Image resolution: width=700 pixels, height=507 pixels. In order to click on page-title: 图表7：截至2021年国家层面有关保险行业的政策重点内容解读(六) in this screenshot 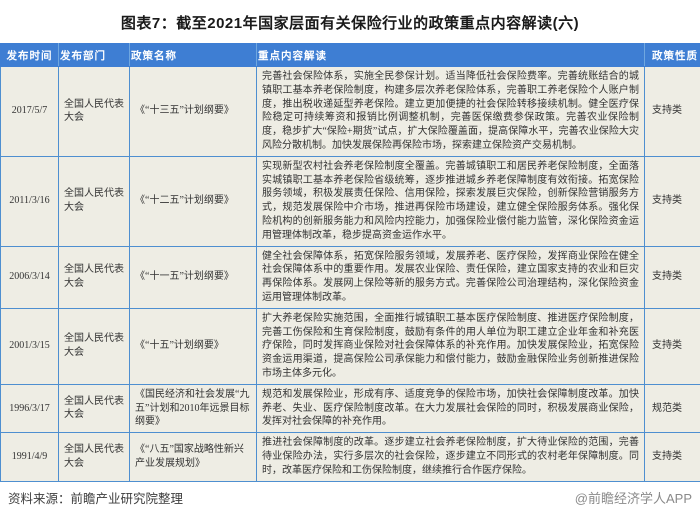, I will do `click(350, 16)`.